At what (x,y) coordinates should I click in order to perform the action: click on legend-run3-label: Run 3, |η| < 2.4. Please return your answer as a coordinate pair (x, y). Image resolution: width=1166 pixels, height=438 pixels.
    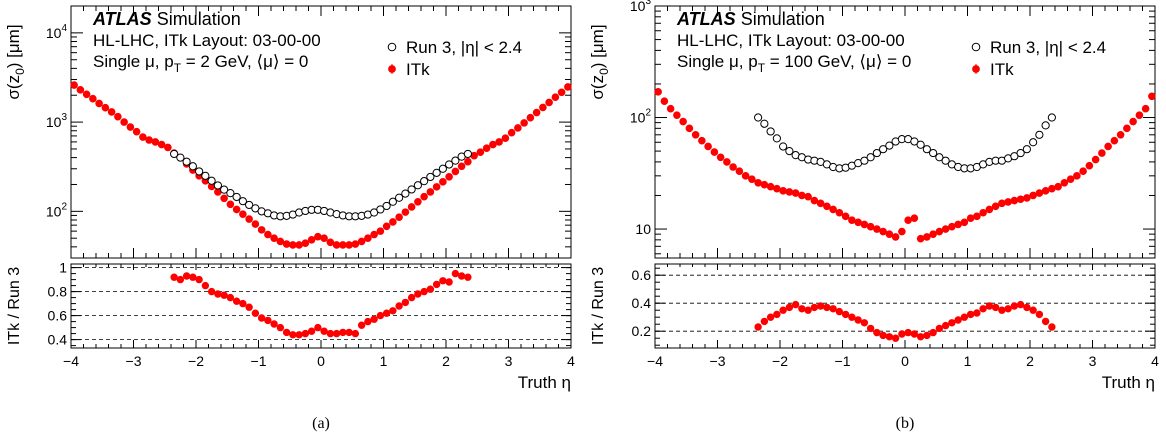
    Looking at the image, I should click on (464, 47).